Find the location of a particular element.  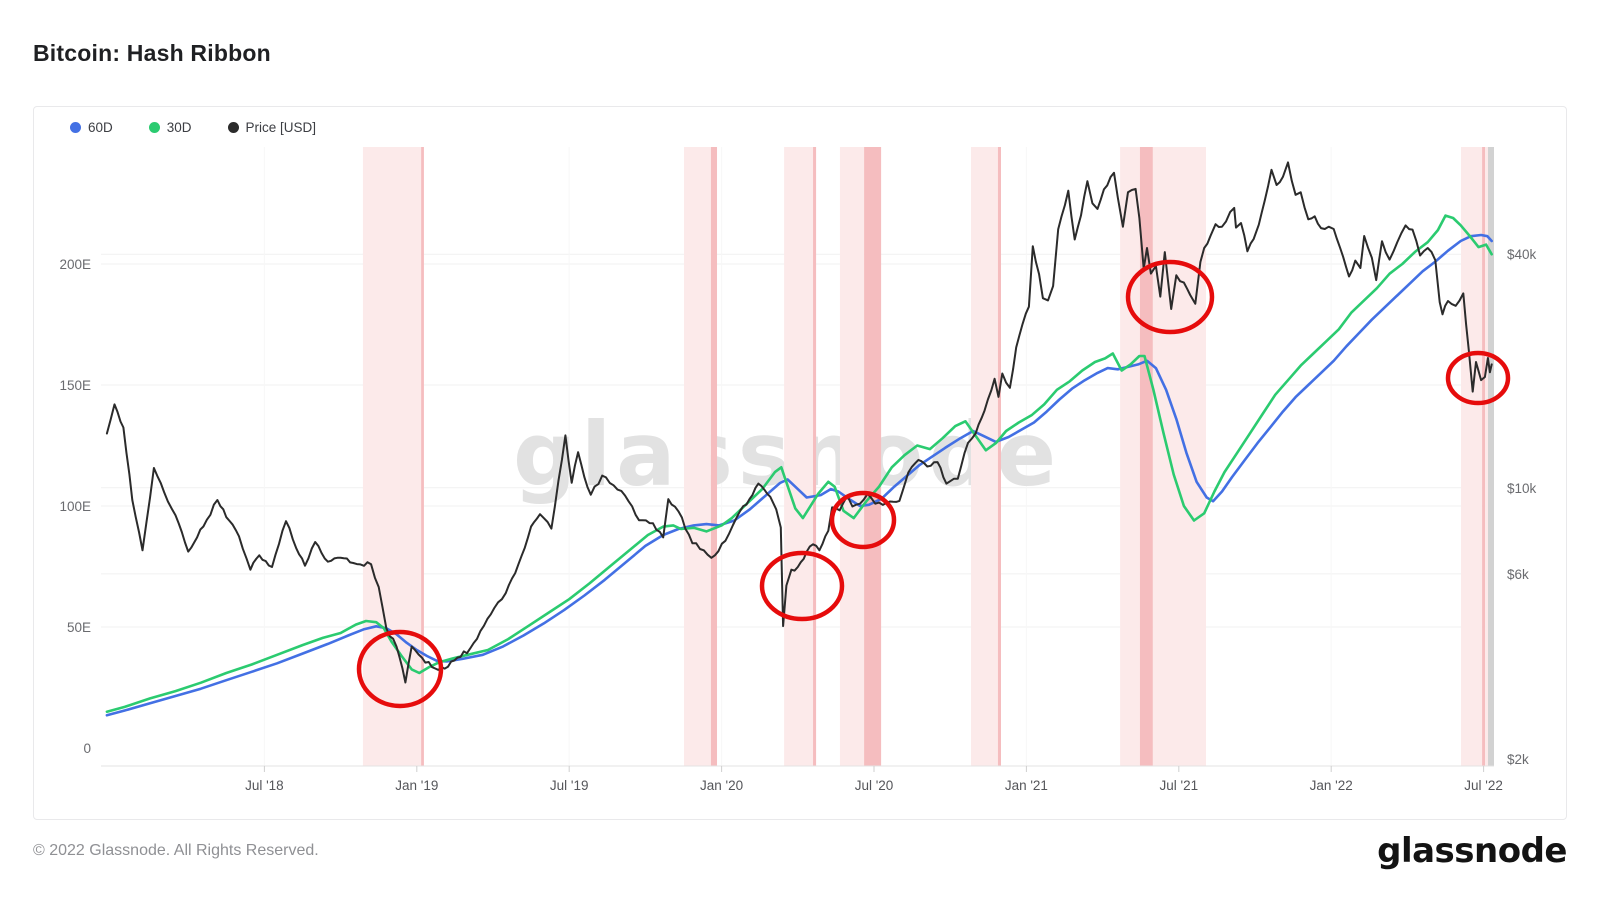

x-tick-label: Jan '19 is located at coordinates (416, 785).